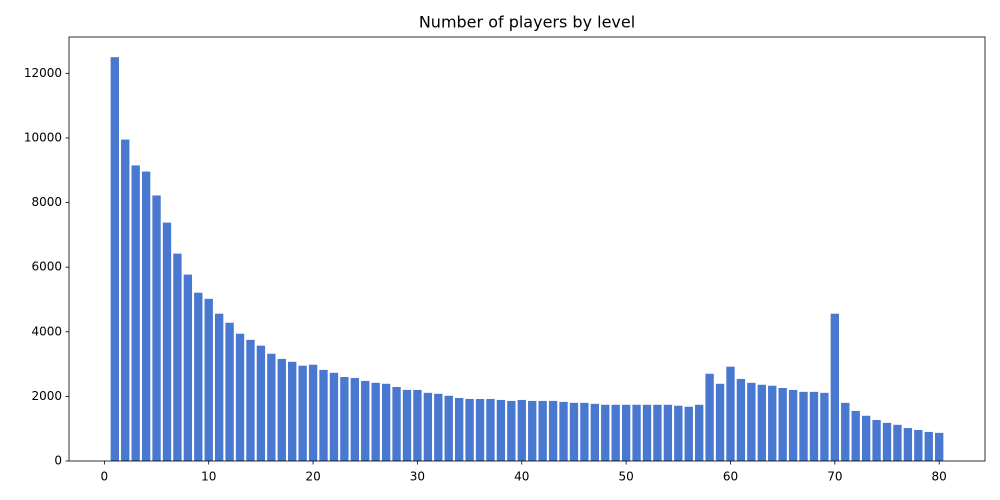 This screenshot has width=1000, height=500. Describe the element at coordinates (527, 22) in the screenshot. I see `chart-title: Number of players by level` at that location.